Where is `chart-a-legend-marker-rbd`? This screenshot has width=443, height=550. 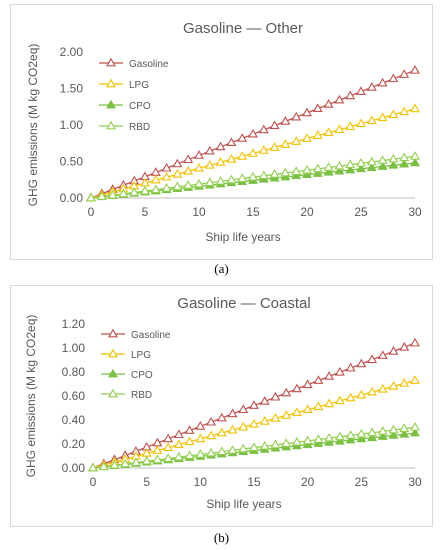
chart-a-legend-marker-rbd is located at coordinates (111, 125).